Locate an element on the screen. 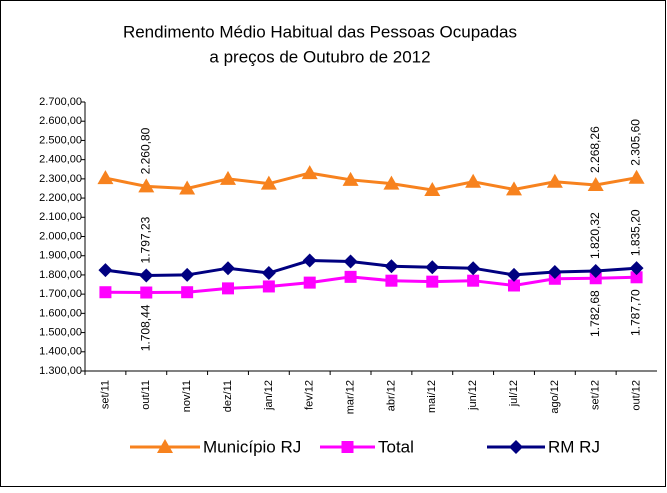 The height and width of the screenshot is (493, 667). data-label: 1.782,68 is located at coordinates (595, 313).